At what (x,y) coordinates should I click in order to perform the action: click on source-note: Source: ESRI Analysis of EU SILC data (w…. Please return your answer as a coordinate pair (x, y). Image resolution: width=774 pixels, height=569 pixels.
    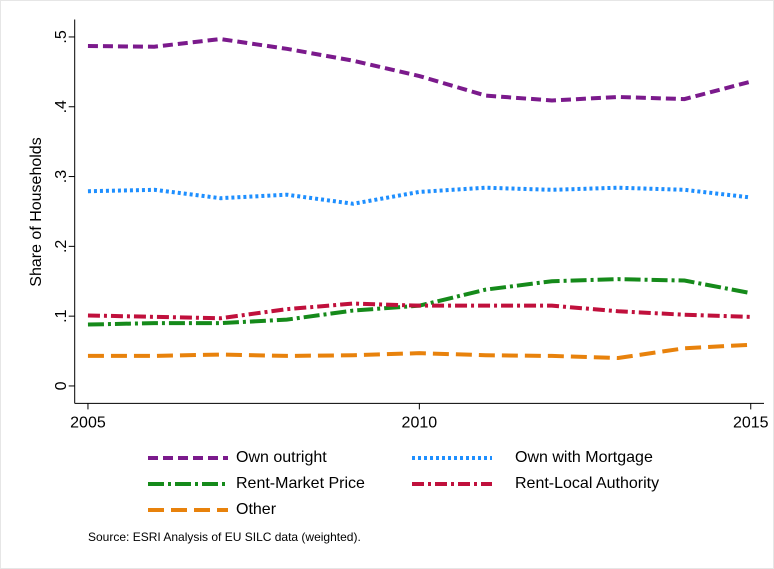
    Looking at the image, I should click on (224, 537).